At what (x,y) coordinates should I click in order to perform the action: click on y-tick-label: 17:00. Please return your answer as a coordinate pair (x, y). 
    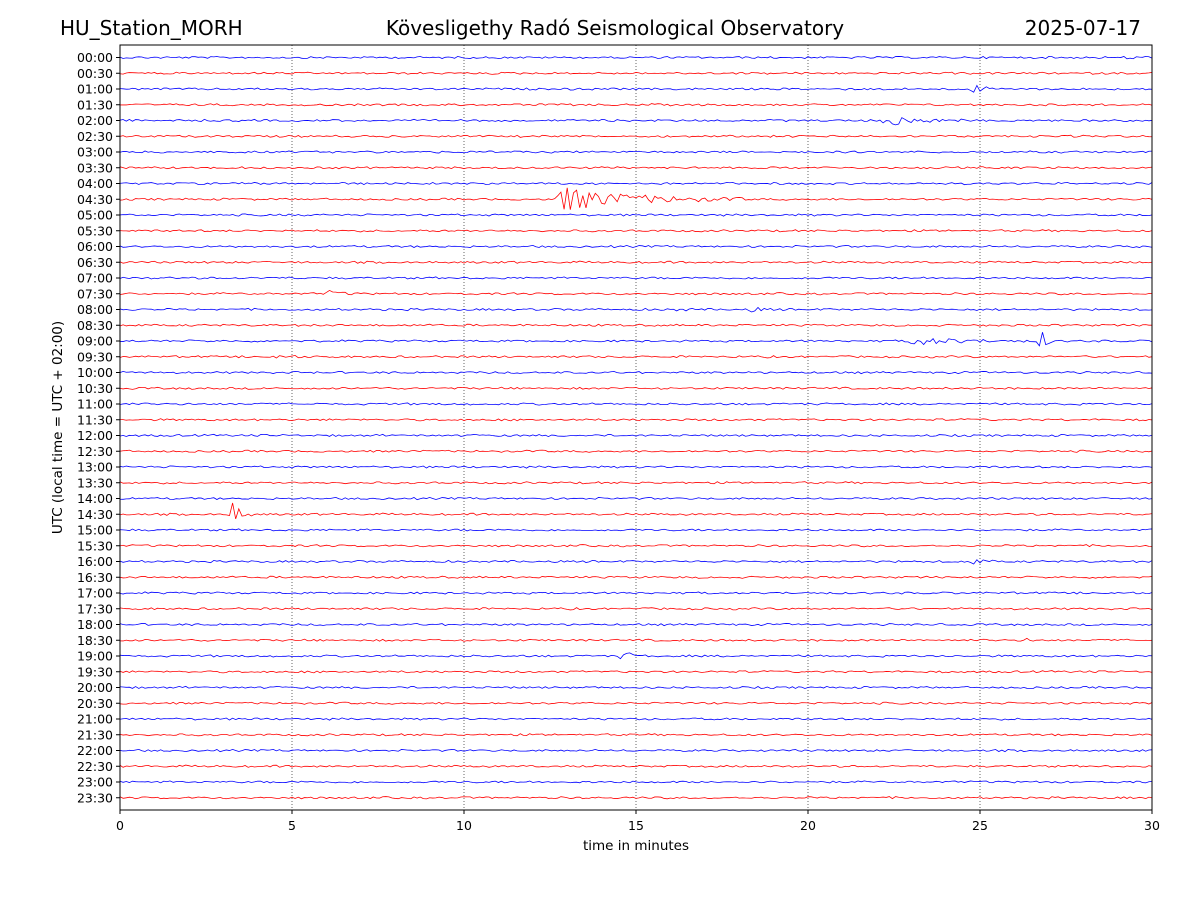
    Looking at the image, I should click on (95, 593).